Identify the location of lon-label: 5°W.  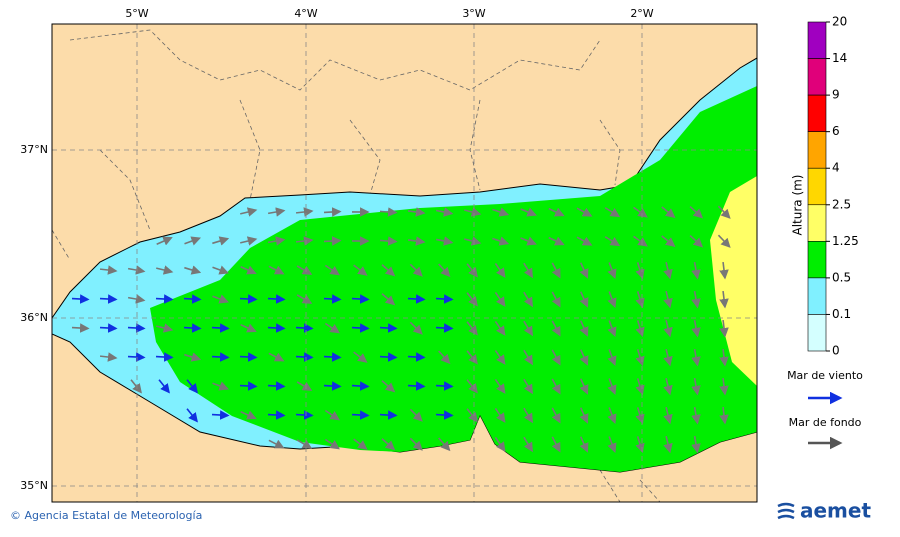
(136, 13).